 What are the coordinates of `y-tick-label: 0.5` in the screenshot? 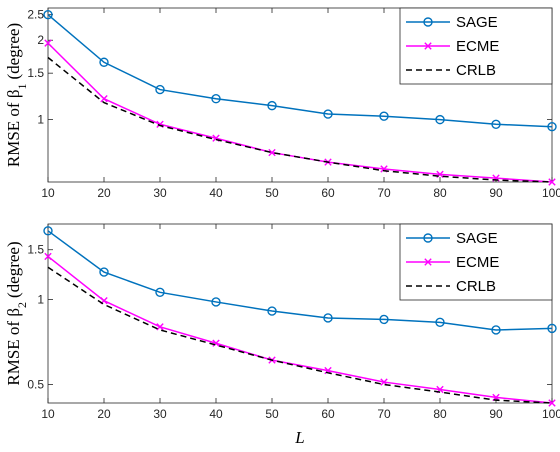 It's located at (35, 384).